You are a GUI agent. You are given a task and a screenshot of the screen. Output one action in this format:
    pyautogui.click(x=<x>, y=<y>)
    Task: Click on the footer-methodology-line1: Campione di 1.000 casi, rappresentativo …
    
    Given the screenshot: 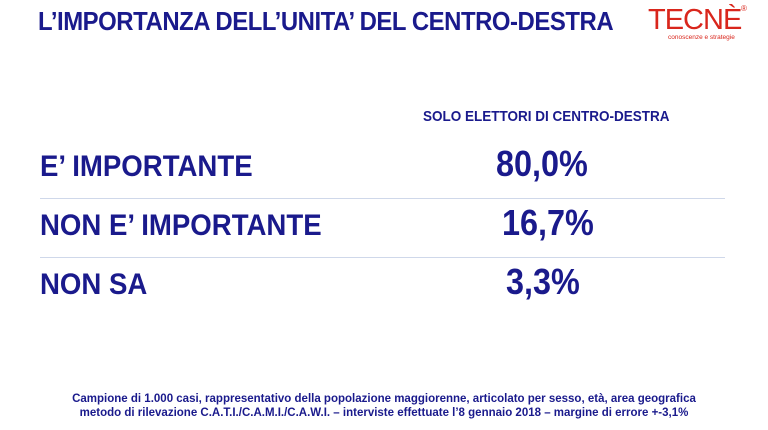 What is the action you would take?
    pyautogui.click(x=384, y=399)
    